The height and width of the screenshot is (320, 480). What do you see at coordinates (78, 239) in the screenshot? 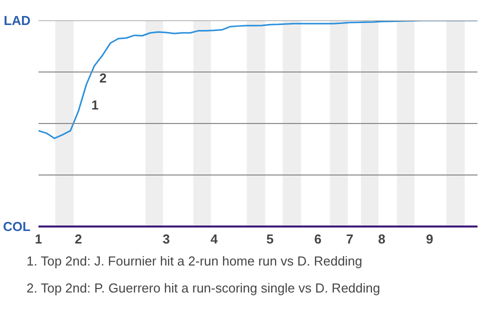
I see `x-tick-label: 2` at bounding box center [78, 239].